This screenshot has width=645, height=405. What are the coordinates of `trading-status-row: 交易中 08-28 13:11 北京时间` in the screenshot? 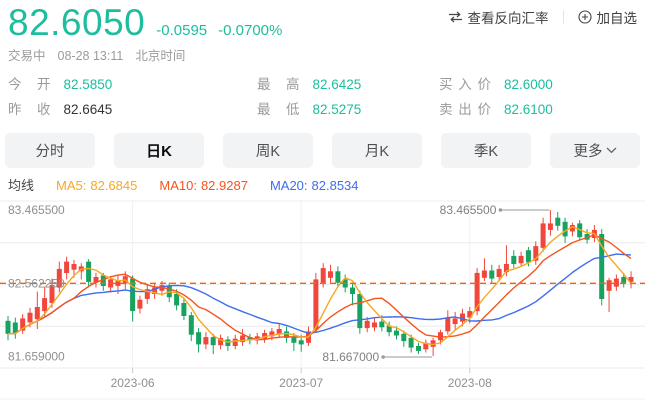 It's located at (322, 56).